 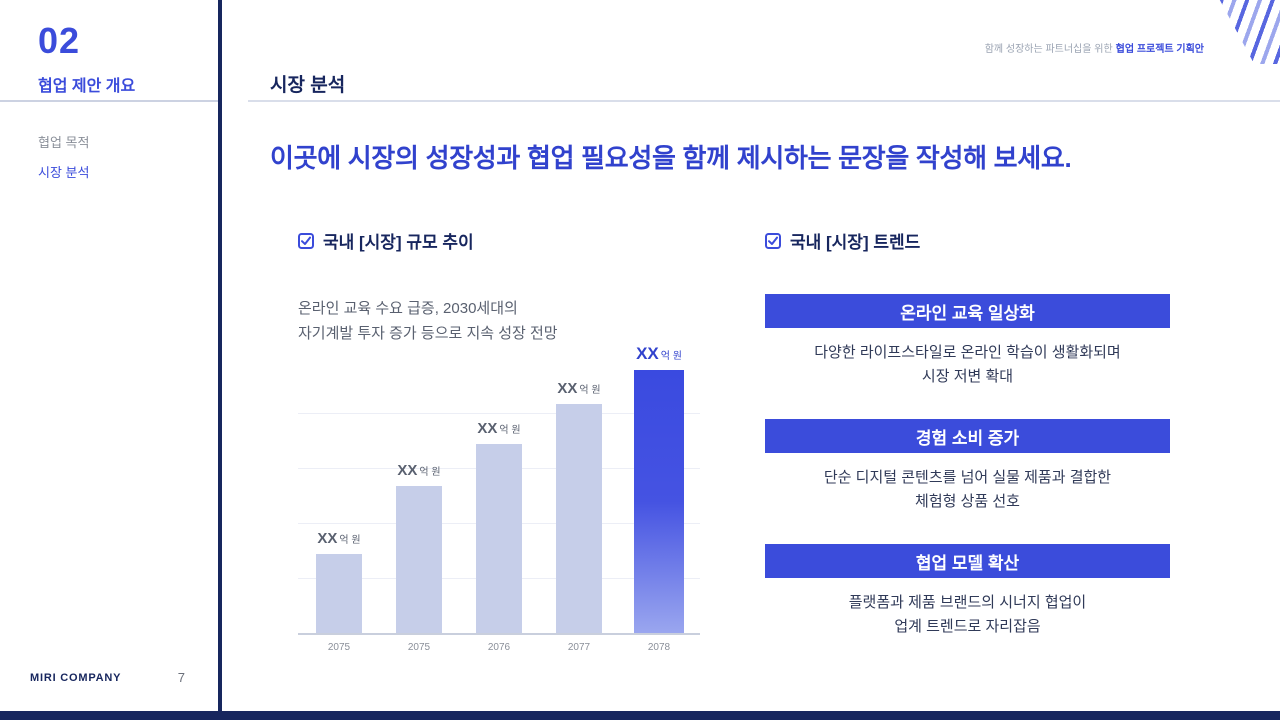 What do you see at coordinates (967, 364) in the screenshot?
I see `trend-description: 다양한 라이프스타일로 온라인 학습이 생활화되며 시장 저변 확대` at bounding box center [967, 364].